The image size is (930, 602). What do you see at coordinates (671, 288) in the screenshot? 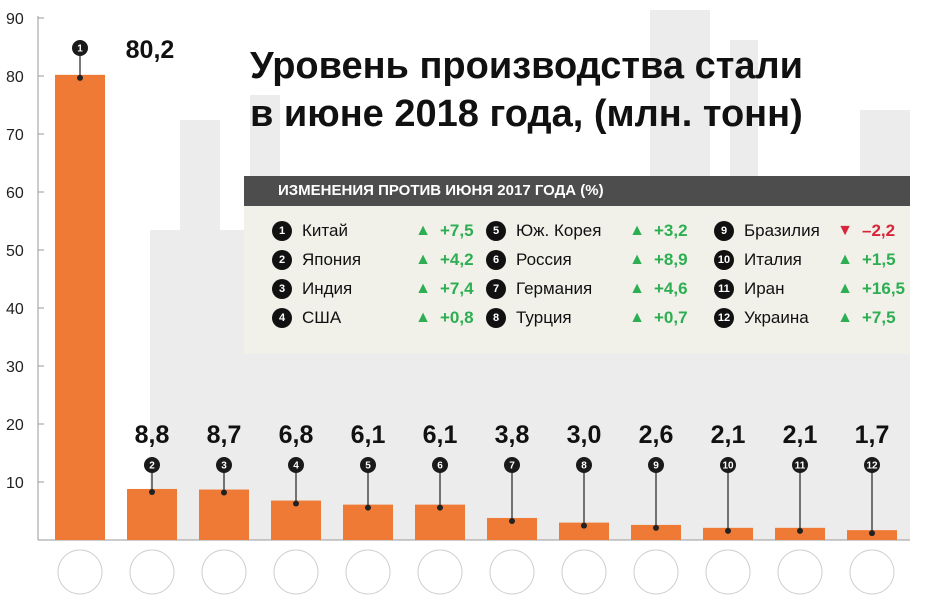
I see `change-value: +4,6` at bounding box center [671, 288].